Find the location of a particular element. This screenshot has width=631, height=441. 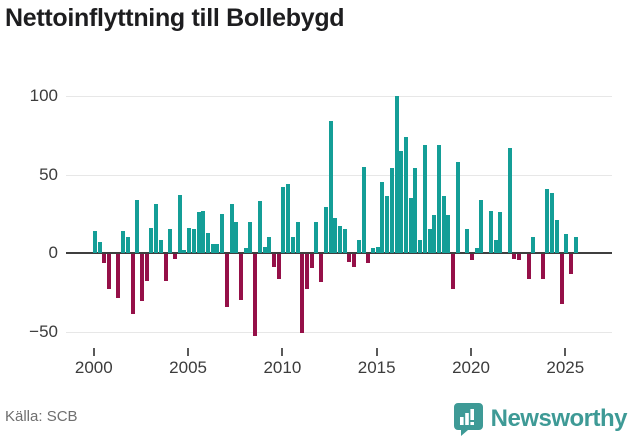

source-label: Källa: SCB is located at coordinates (41, 416).